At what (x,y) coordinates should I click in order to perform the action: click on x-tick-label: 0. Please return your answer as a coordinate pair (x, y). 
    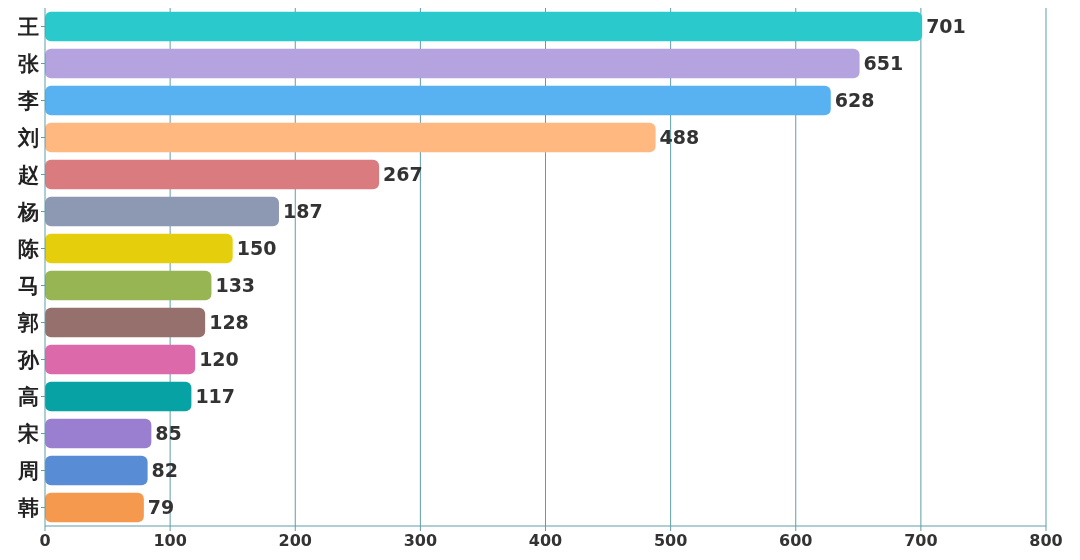
    Looking at the image, I should click on (45, 540).